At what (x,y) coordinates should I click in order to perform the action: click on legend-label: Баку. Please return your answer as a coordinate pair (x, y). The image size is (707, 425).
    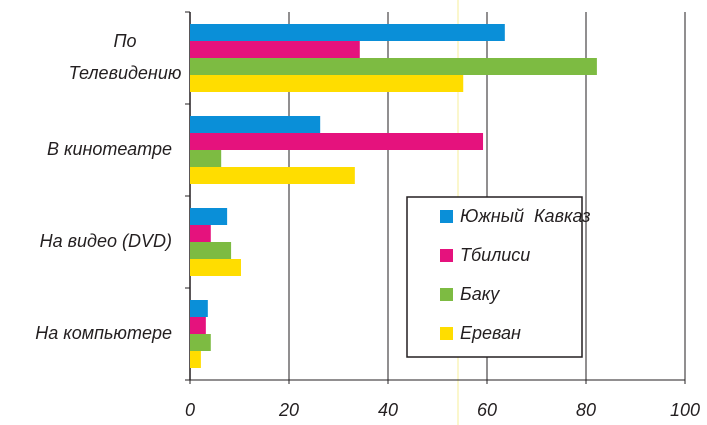
    Looking at the image, I should click on (480, 294).